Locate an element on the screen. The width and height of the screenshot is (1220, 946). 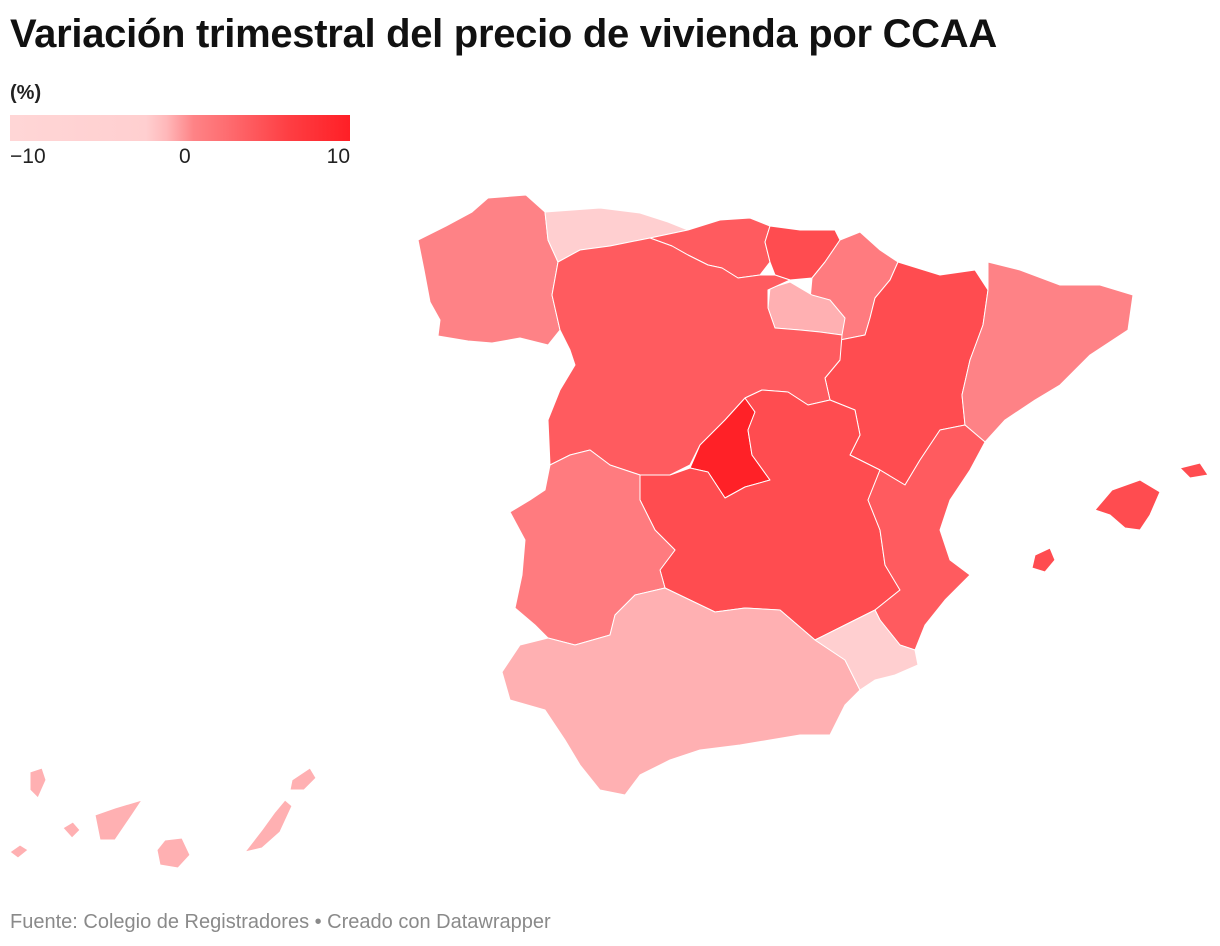
region-lanzarote is located at coordinates (303, 779).